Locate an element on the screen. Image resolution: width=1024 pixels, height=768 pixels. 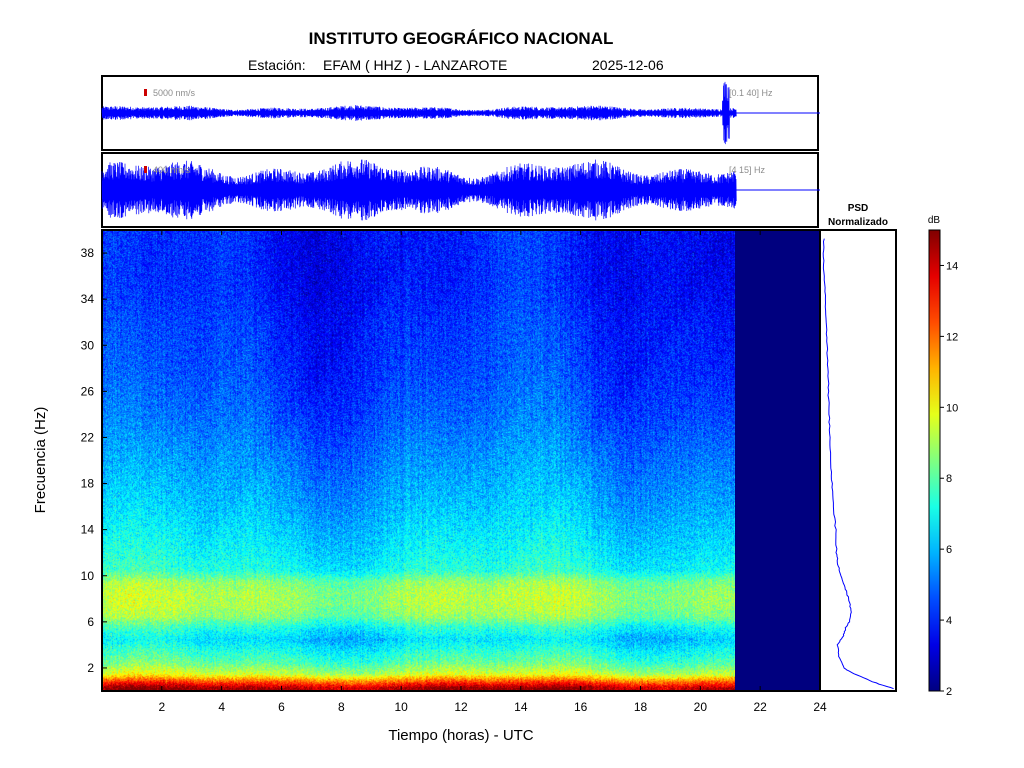
psd-frame is located at coordinates (858, 460).